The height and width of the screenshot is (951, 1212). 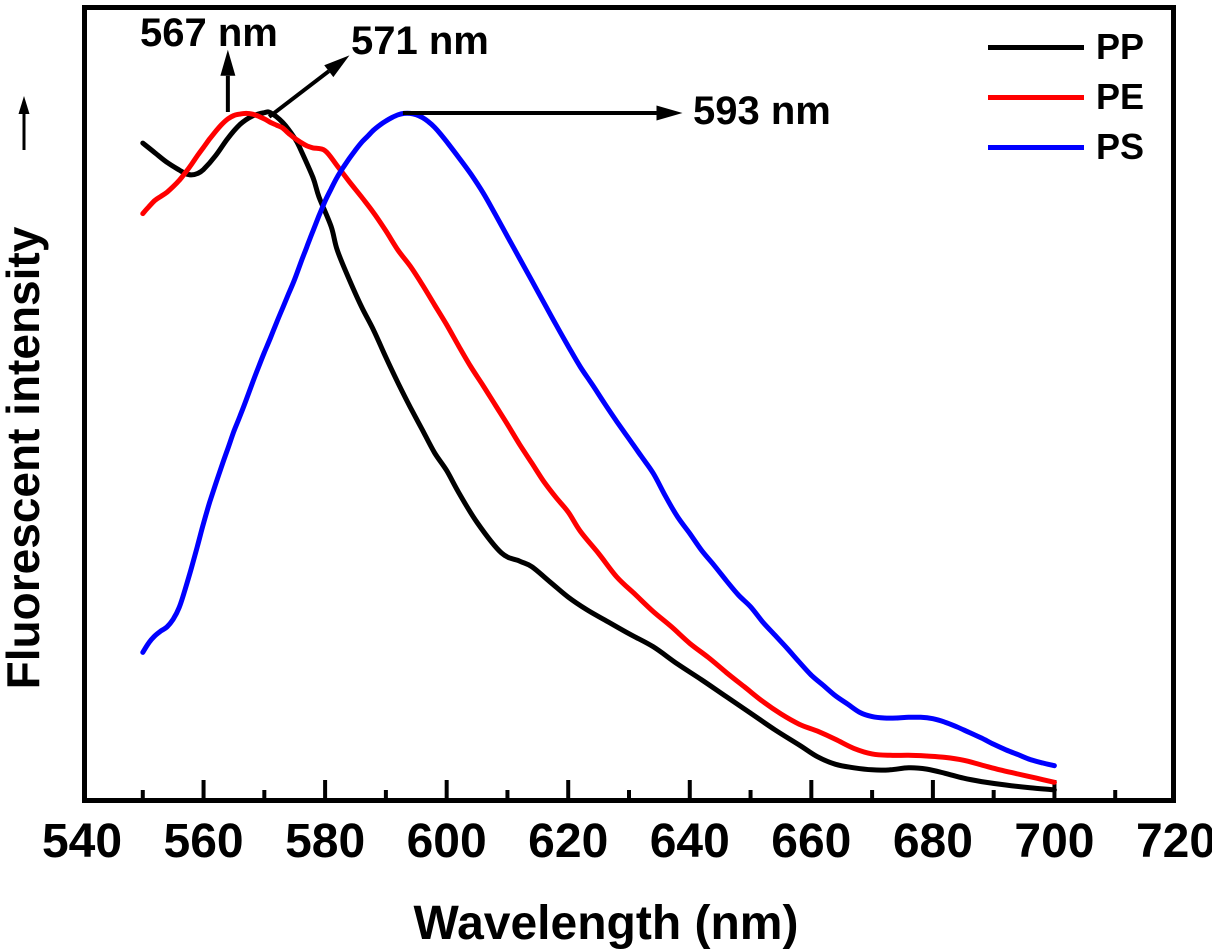 I want to click on x-tick-label: 620, so click(x=568, y=841).